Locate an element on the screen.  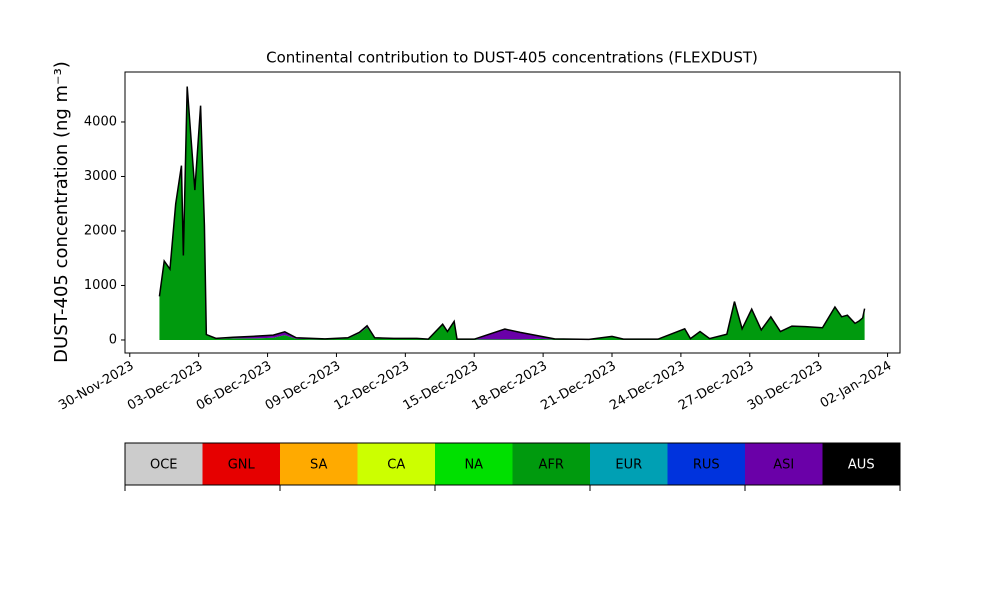
legend-label: GNL is located at coordinates (242, 465).